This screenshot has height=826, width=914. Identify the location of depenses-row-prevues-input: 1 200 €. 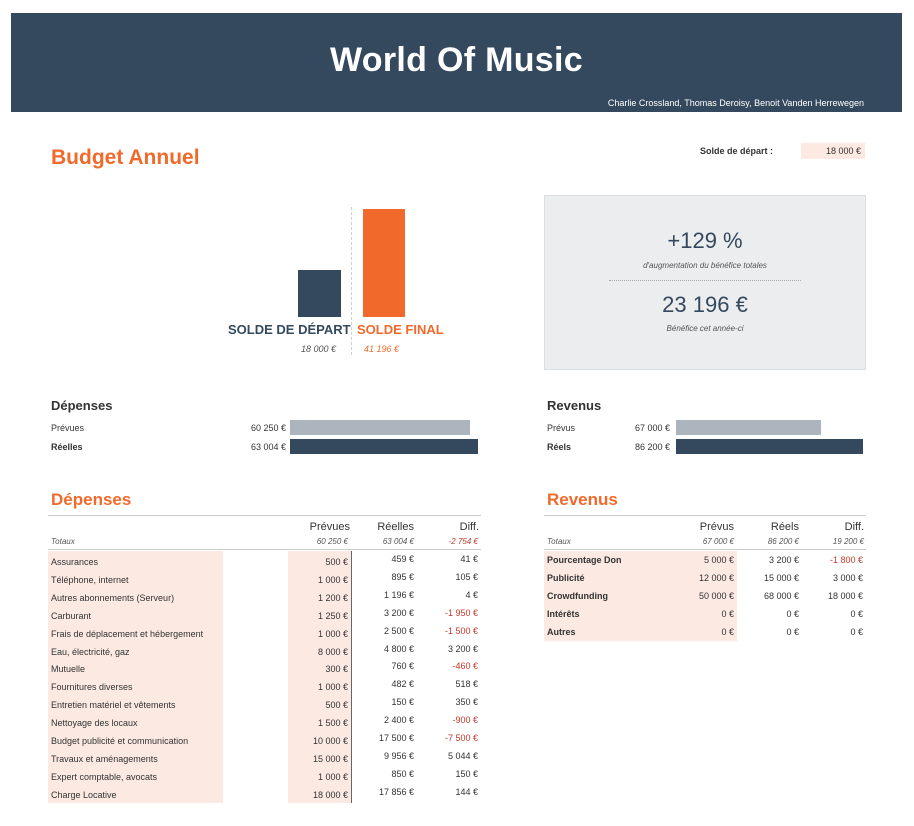
(332, 597).